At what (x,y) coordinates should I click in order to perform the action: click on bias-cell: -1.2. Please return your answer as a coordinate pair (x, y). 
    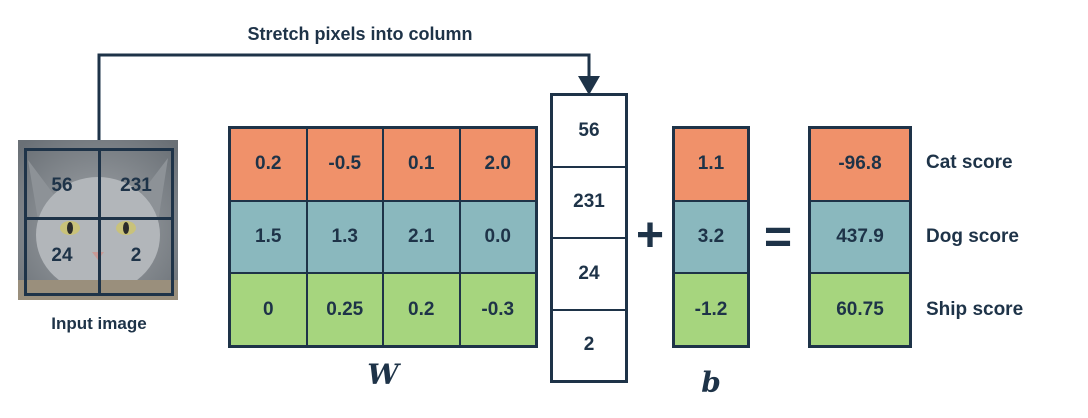
    Looking at the image, I should click on (711, 309).